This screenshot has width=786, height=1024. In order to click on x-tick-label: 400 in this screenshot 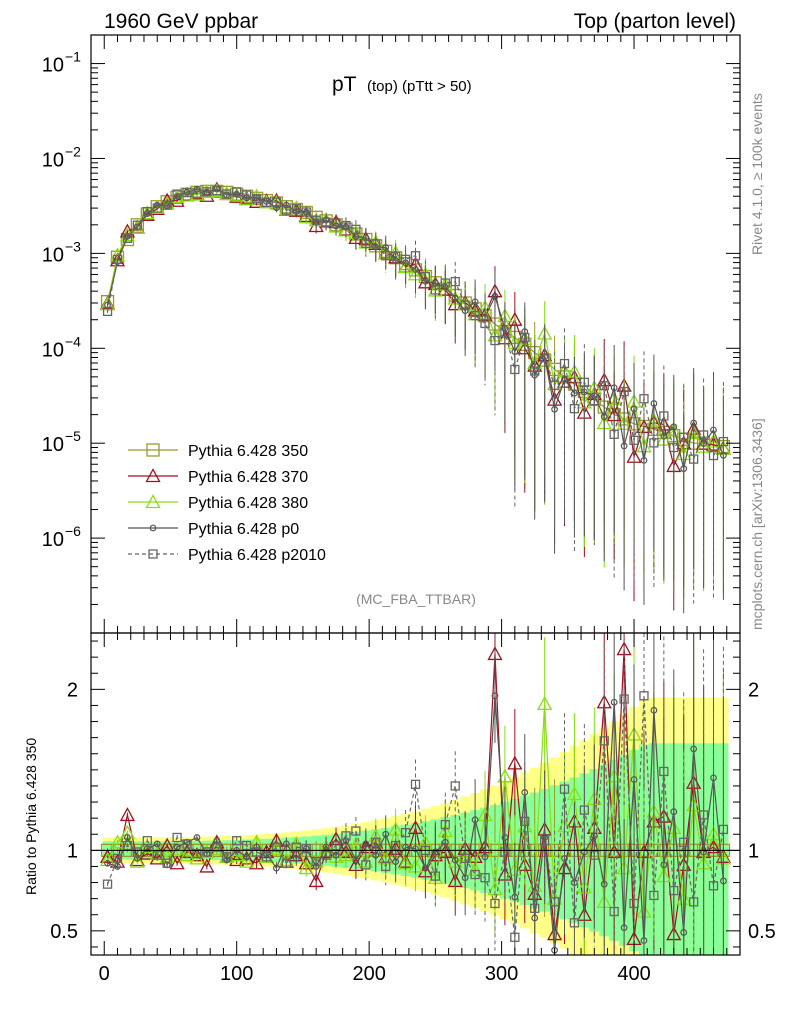, I will do `click(633, 974)`.